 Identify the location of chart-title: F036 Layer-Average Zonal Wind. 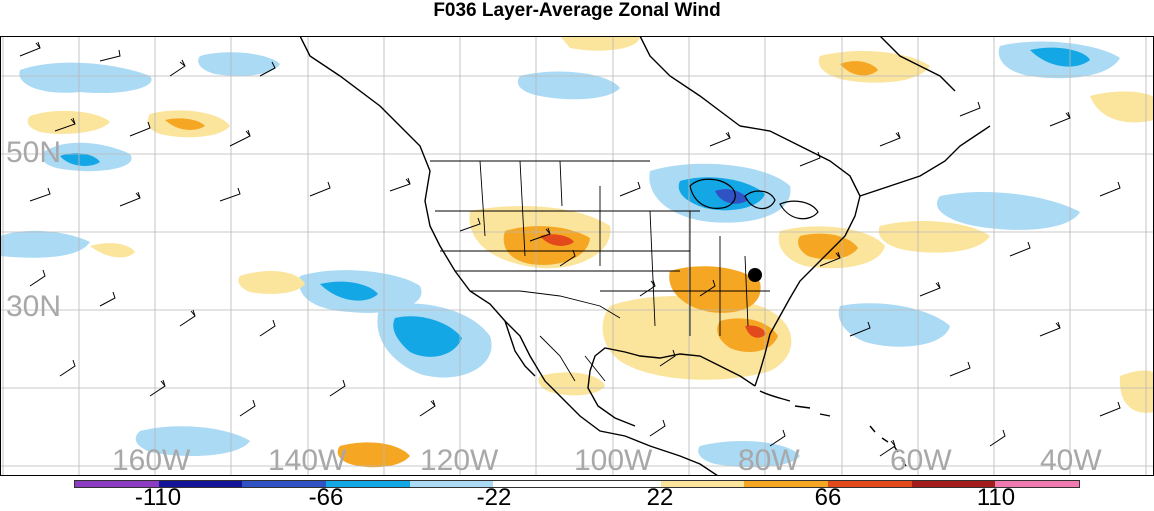
(577, 10).